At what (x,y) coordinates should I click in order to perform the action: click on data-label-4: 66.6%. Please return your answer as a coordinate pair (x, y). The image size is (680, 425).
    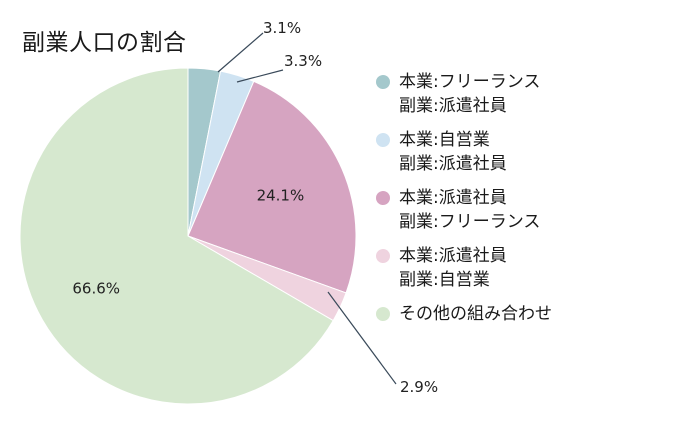
    Looking at the image, I should click on (96, 289).